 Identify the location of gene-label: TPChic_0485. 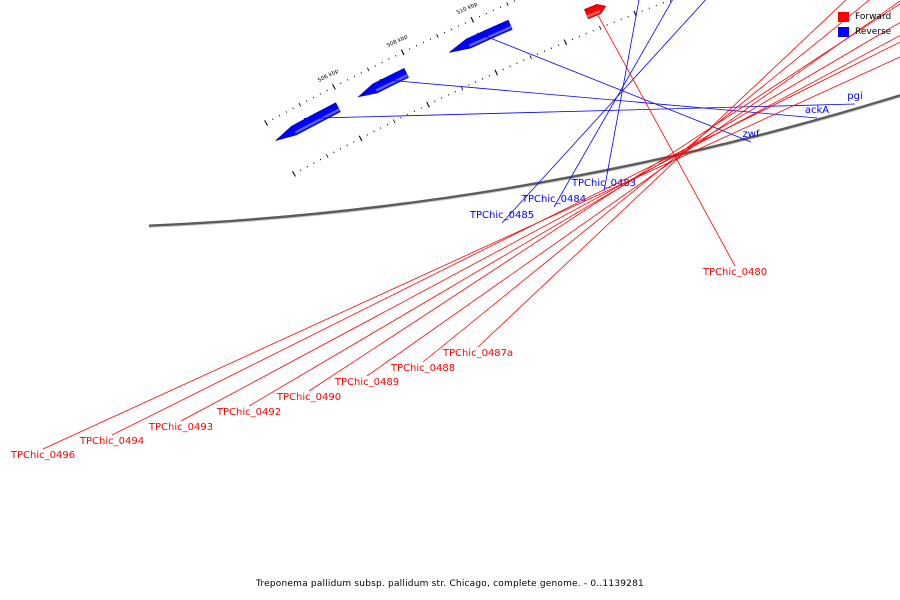
(501, 215).